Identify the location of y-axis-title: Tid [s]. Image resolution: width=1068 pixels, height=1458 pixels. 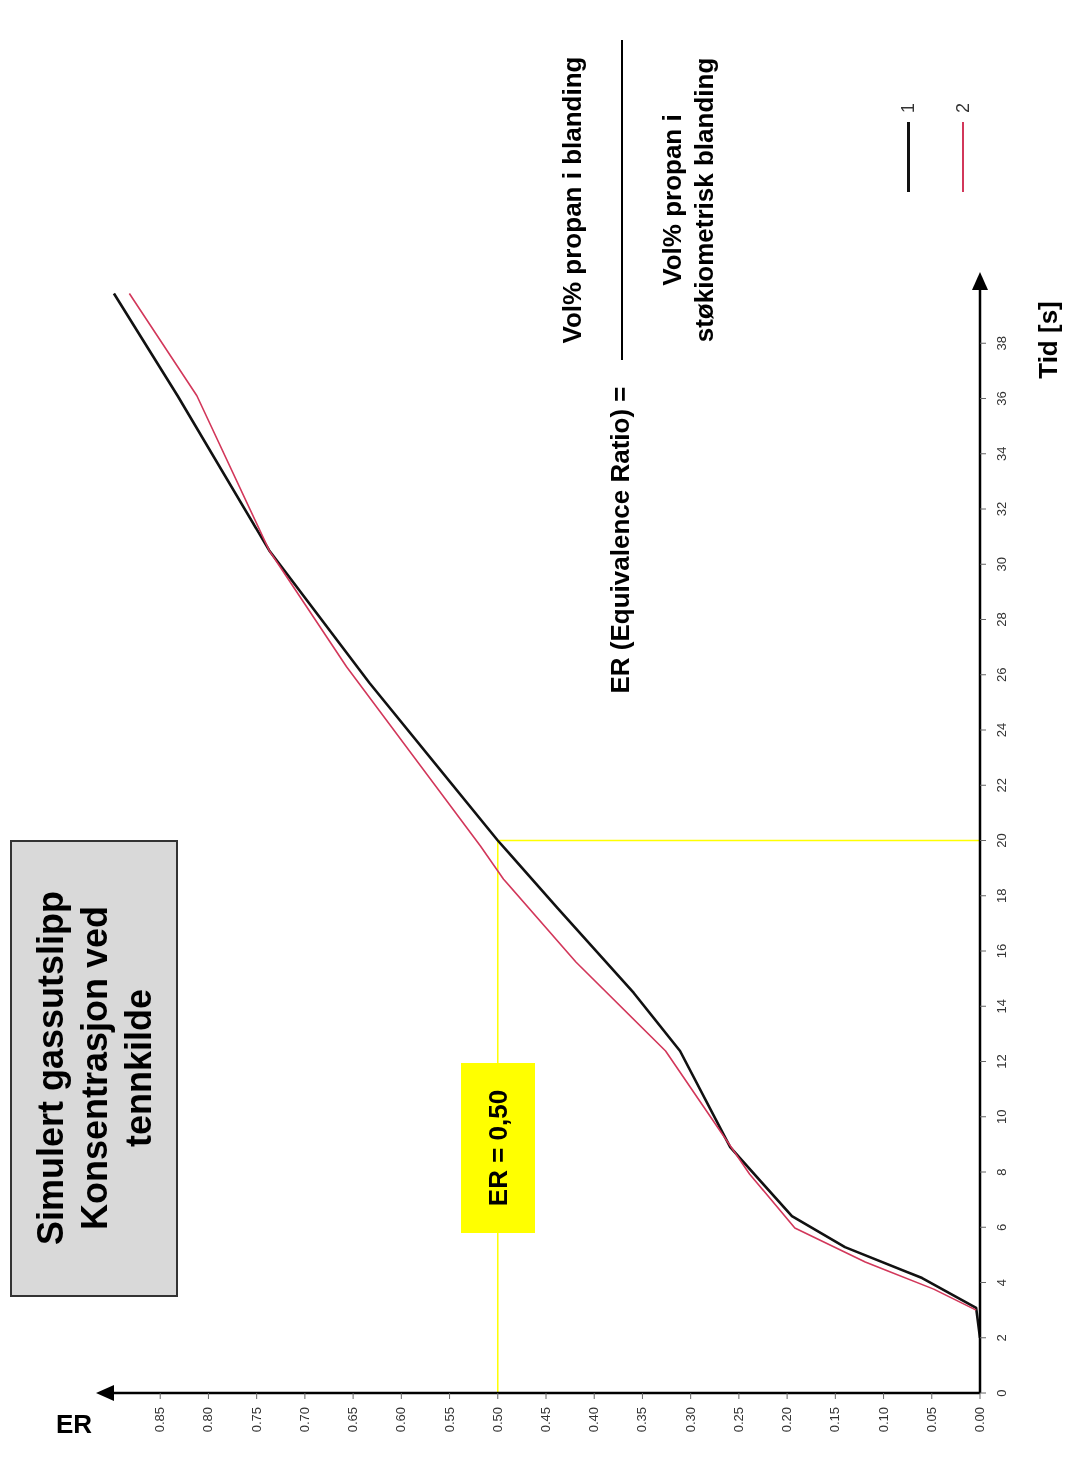
(1047, 340).